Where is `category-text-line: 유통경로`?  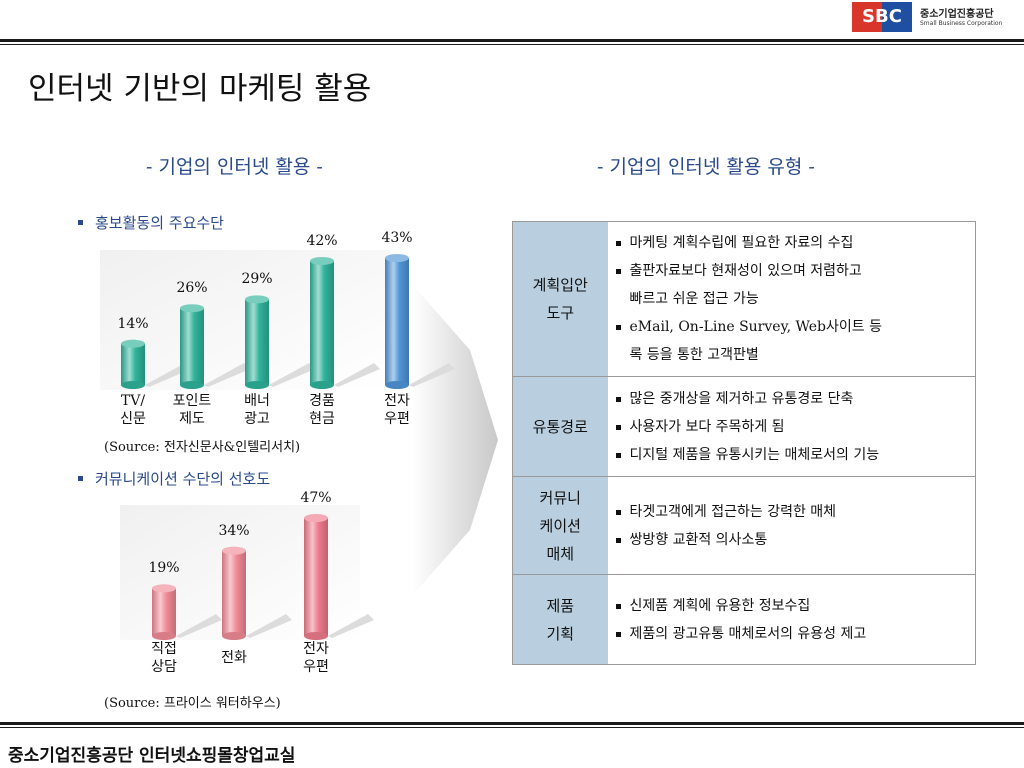 category-text-line: 유통경로 is located at coordinates (560, 426).